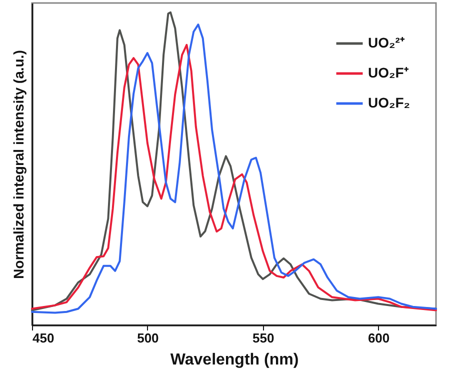 The image size is (474, 379). I want to click on legend-label: UO₂F⁺, so click(388, 72).